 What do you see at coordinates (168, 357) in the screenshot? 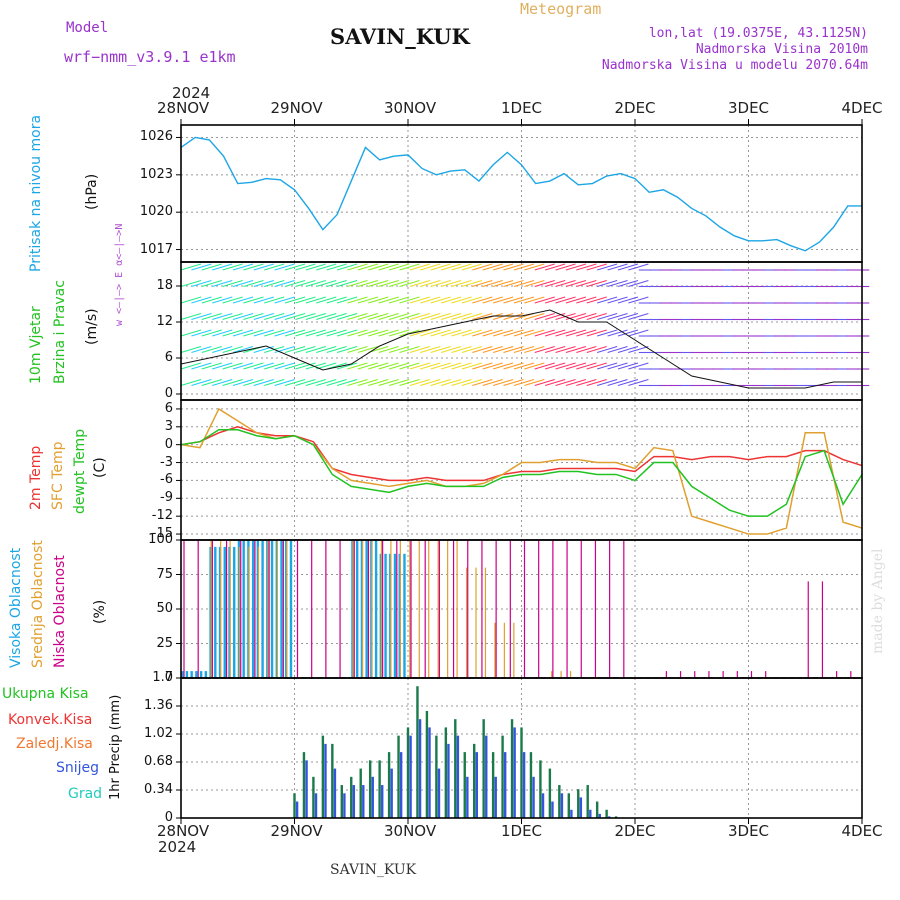
I see `wind-ytick-label: 6` at bounding box center [168, 357].